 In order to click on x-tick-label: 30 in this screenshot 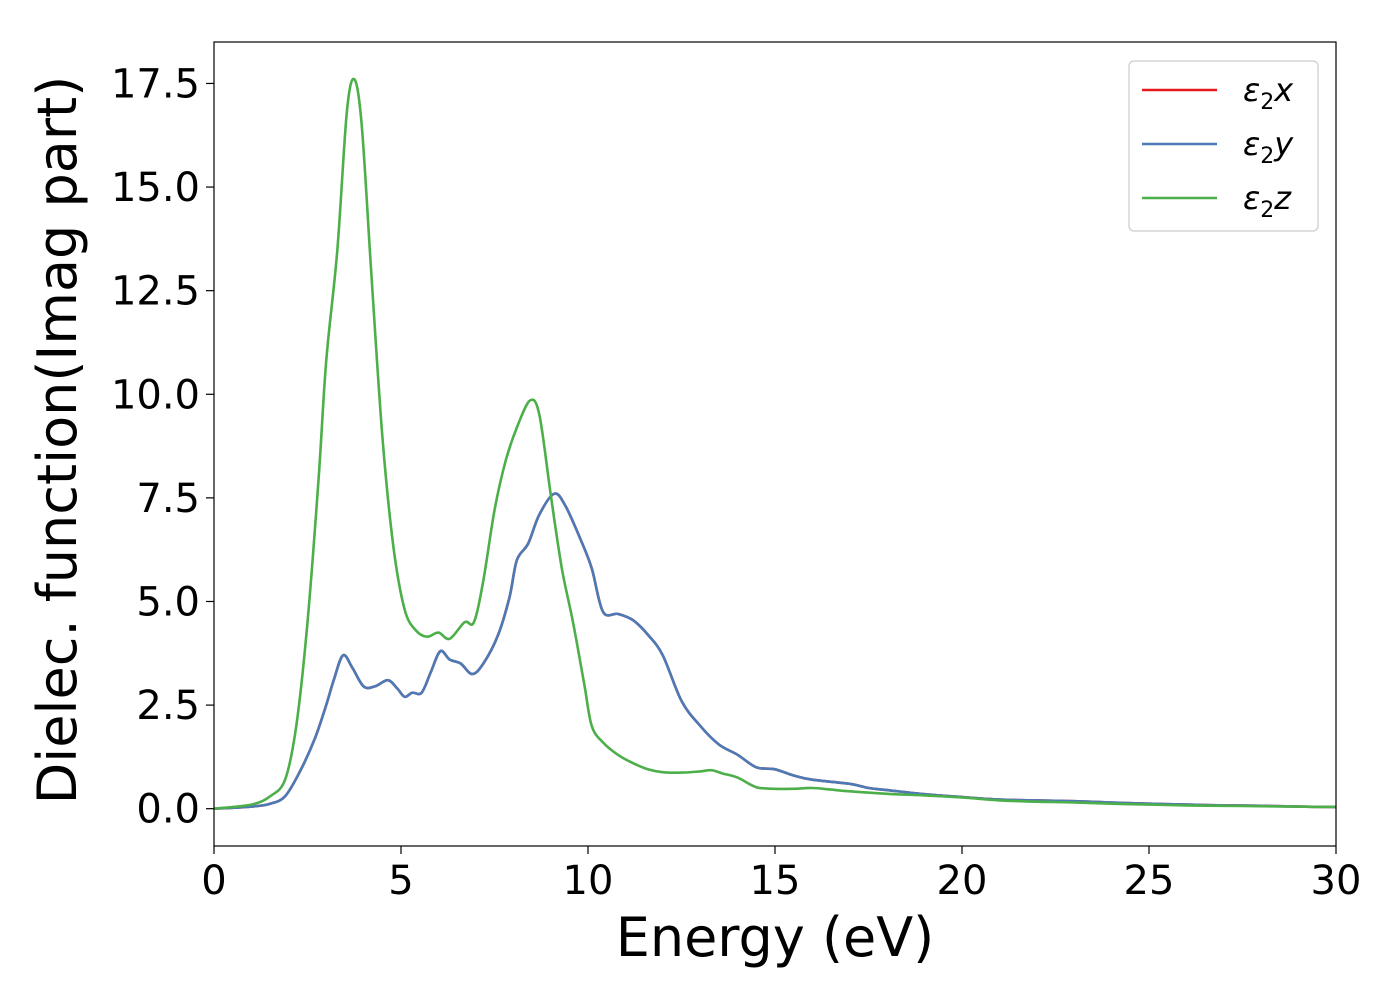, I will do `click(1336, 881)`.